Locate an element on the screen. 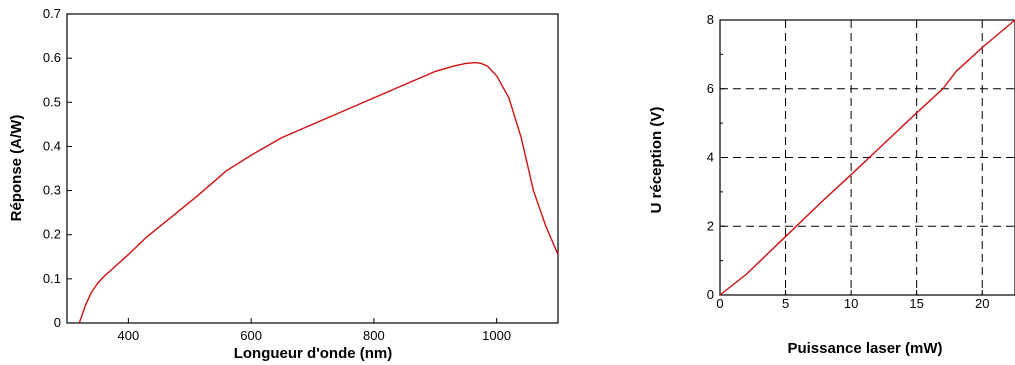  chart1-ytick-label: 0.6 is located at coordinates (52, 57).